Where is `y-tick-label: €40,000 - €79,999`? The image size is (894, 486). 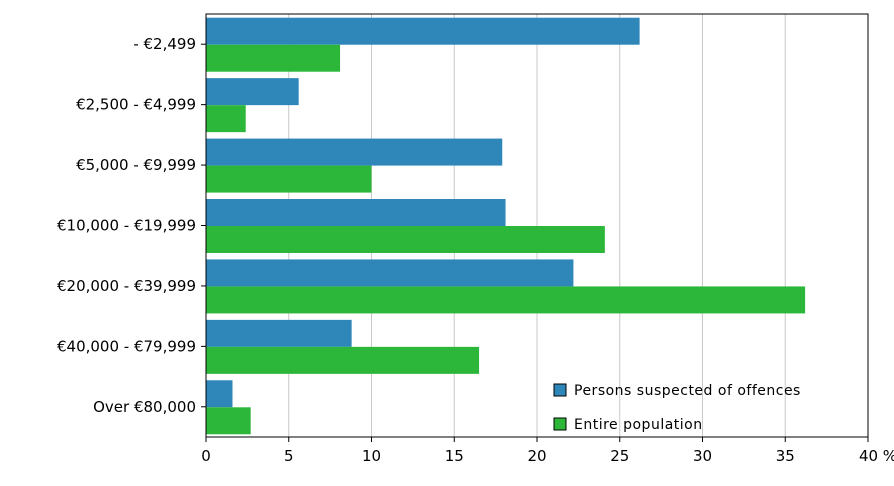
y-tick-label: €40,000 - €79,999 is located at coordinates (126, 346).